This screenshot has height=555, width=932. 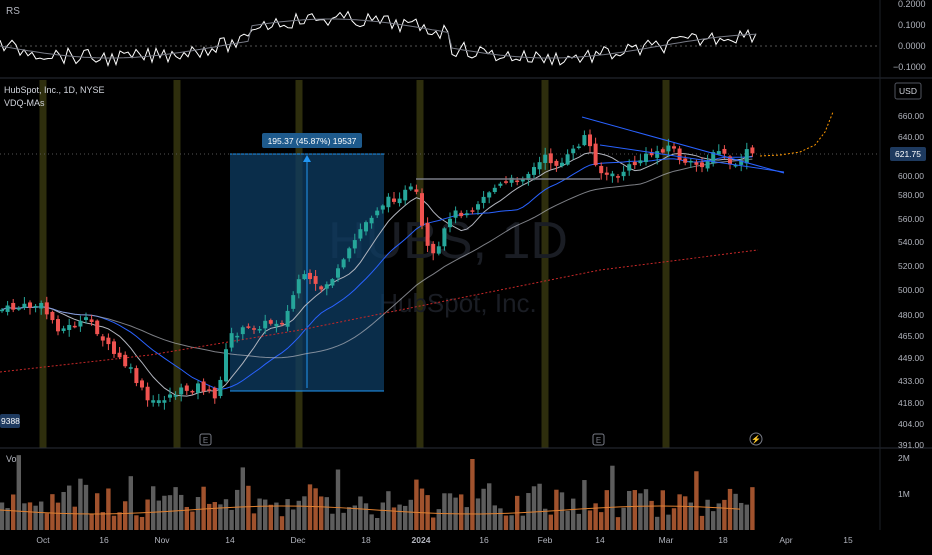 I want to click on watermark-name: HubSpot, Inc., so click(x=458, y=303).